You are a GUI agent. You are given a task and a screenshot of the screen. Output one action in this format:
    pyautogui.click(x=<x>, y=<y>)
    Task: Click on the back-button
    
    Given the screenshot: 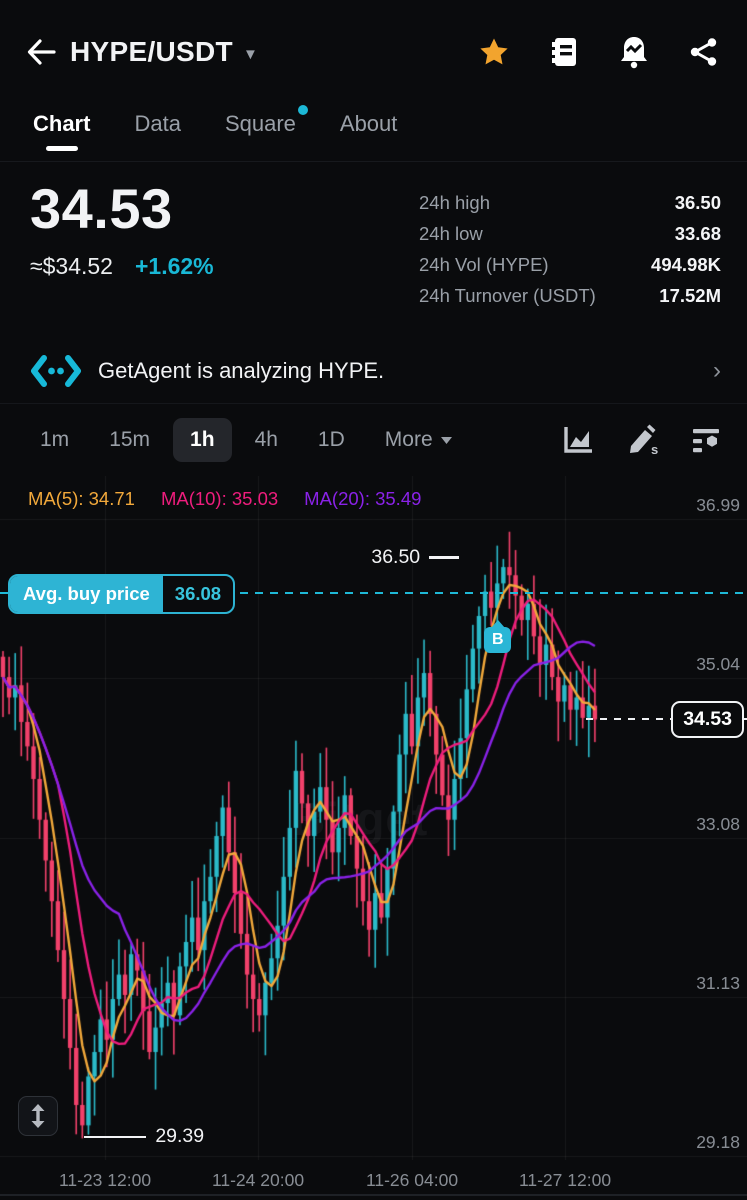 What is the action you would take?
    pyautogui.click(x=48, y=52)
    